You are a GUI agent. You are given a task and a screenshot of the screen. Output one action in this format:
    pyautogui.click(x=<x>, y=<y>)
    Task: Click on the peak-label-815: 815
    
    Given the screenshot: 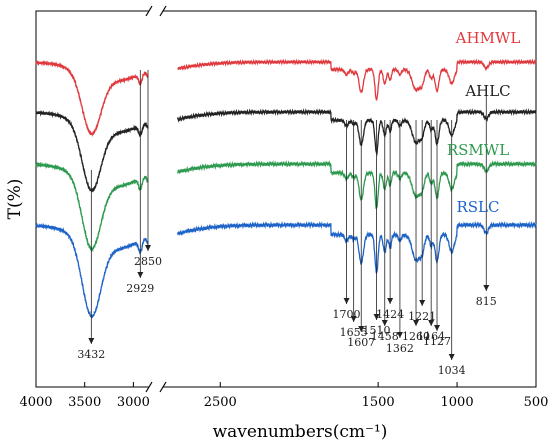 What is the action you would take?
    pyautogui.click(x=486, y=301)
    